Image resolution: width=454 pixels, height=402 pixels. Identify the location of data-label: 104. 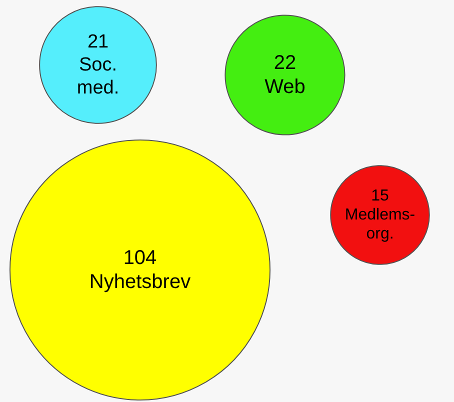
(140, 258).